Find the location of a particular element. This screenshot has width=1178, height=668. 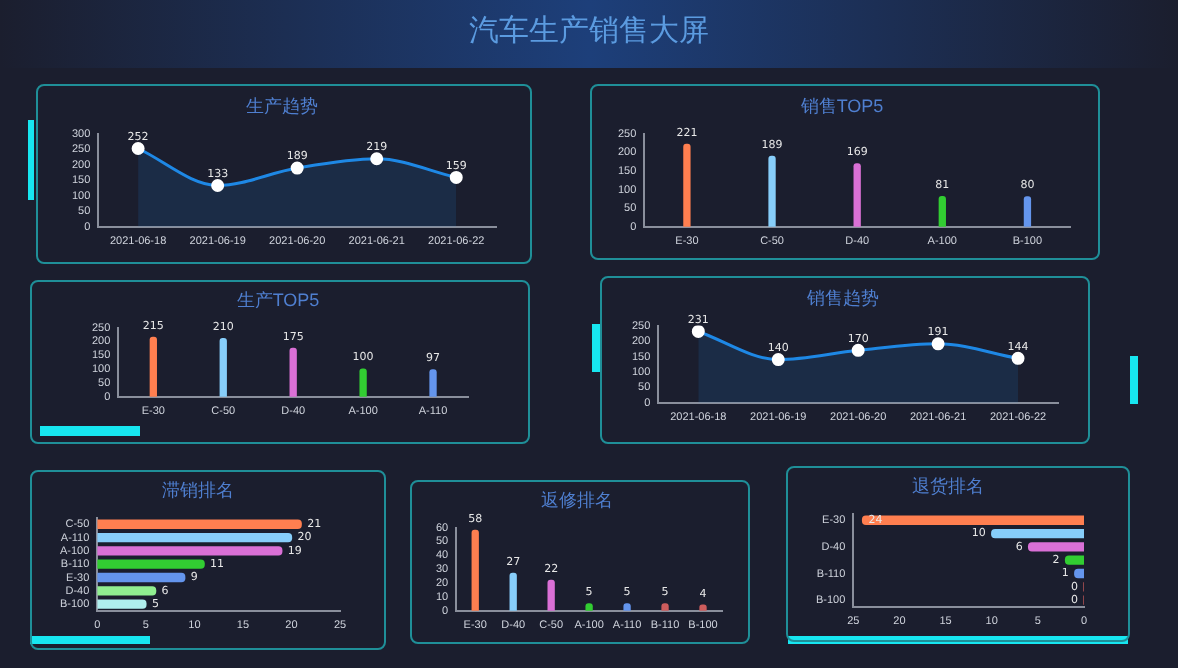

chart-title: 退货排名 is located at coordinates (948, 485).